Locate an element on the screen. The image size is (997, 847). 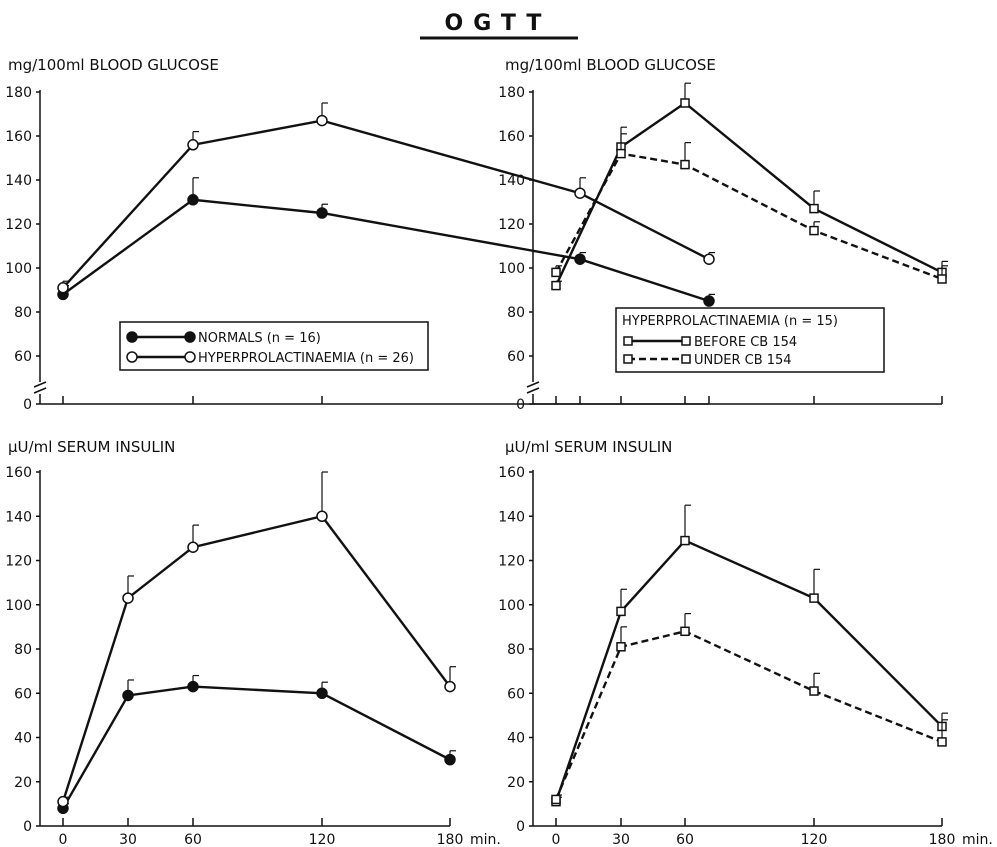
legend-label: NORMALS (n = 16) is located at coordinates (259, 338).